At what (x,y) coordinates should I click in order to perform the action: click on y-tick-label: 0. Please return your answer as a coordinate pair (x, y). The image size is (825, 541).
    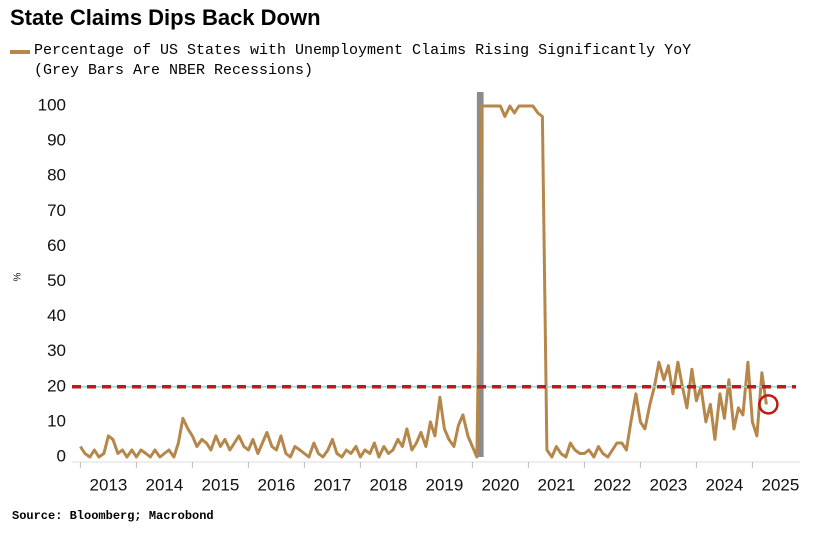
    Looking at the image, I should click on (61, 455).